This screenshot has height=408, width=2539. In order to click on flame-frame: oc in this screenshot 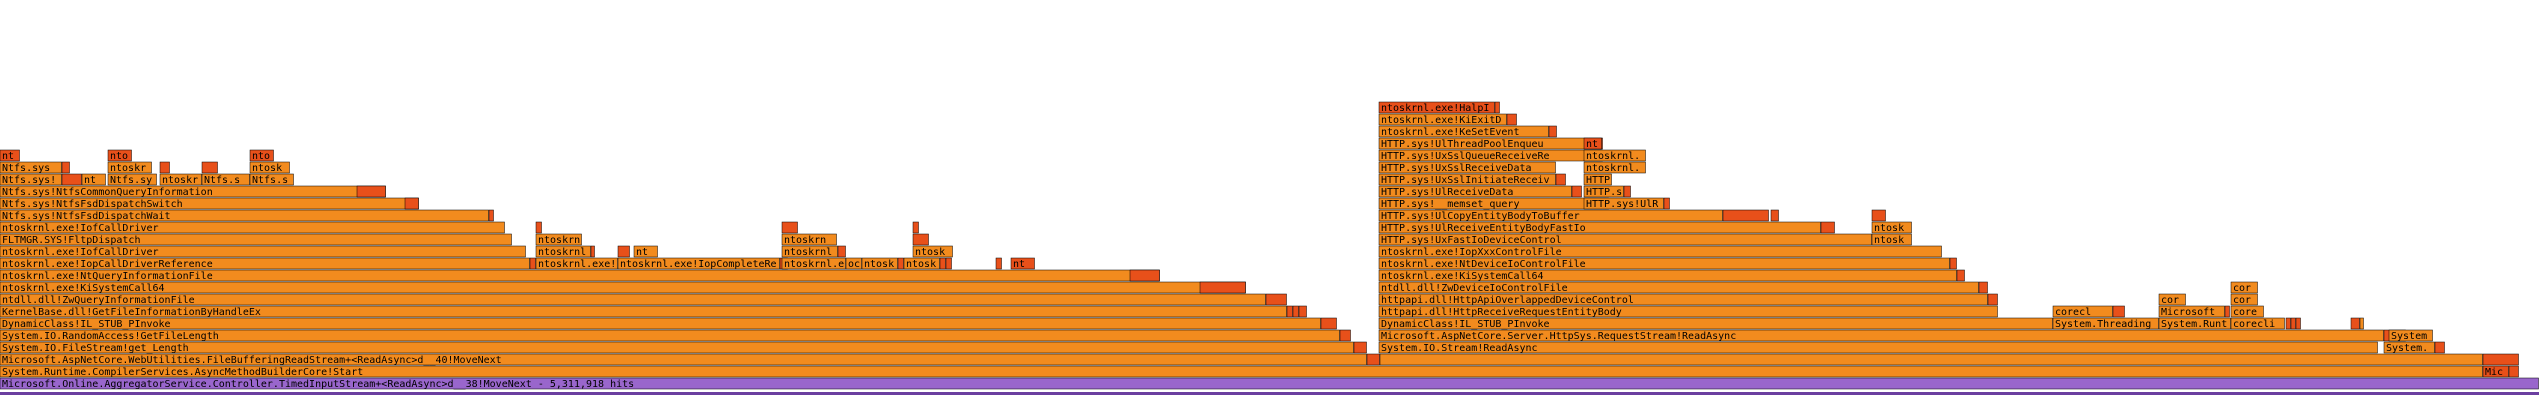, I will do `click(853, 263)`.